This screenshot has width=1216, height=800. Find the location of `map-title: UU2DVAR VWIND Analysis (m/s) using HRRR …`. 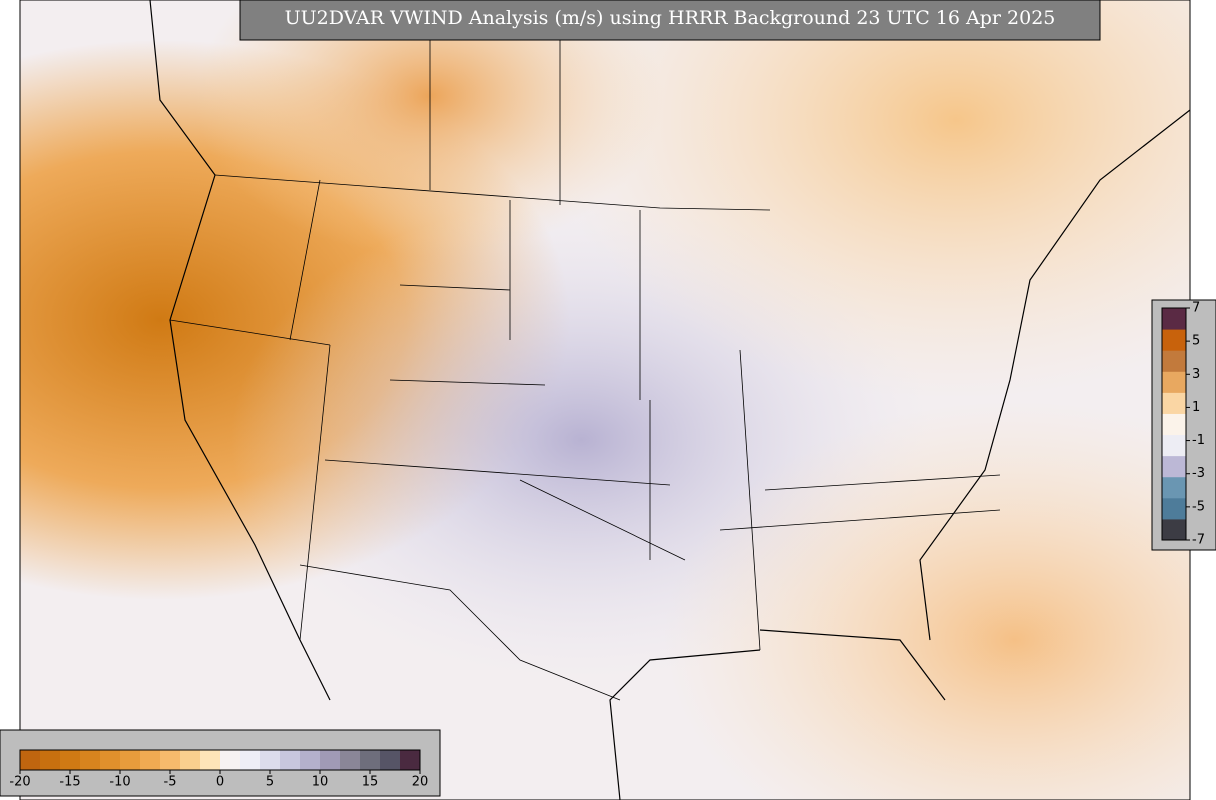

map-title: UU2DVAR VWIND Analysis (m/s) using HRRR … is located at coordinates (670, 18).